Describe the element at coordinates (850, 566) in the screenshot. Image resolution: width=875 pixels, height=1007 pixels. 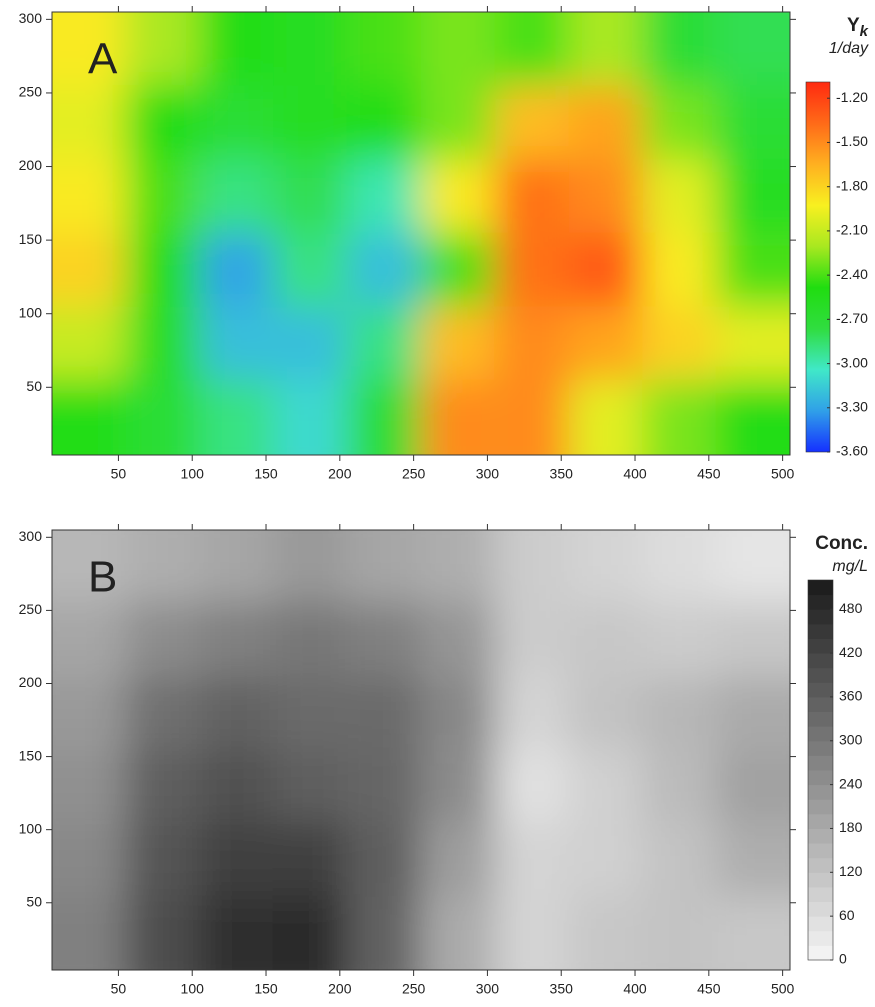
I see `colorbar-unit: mg/L` at that location.